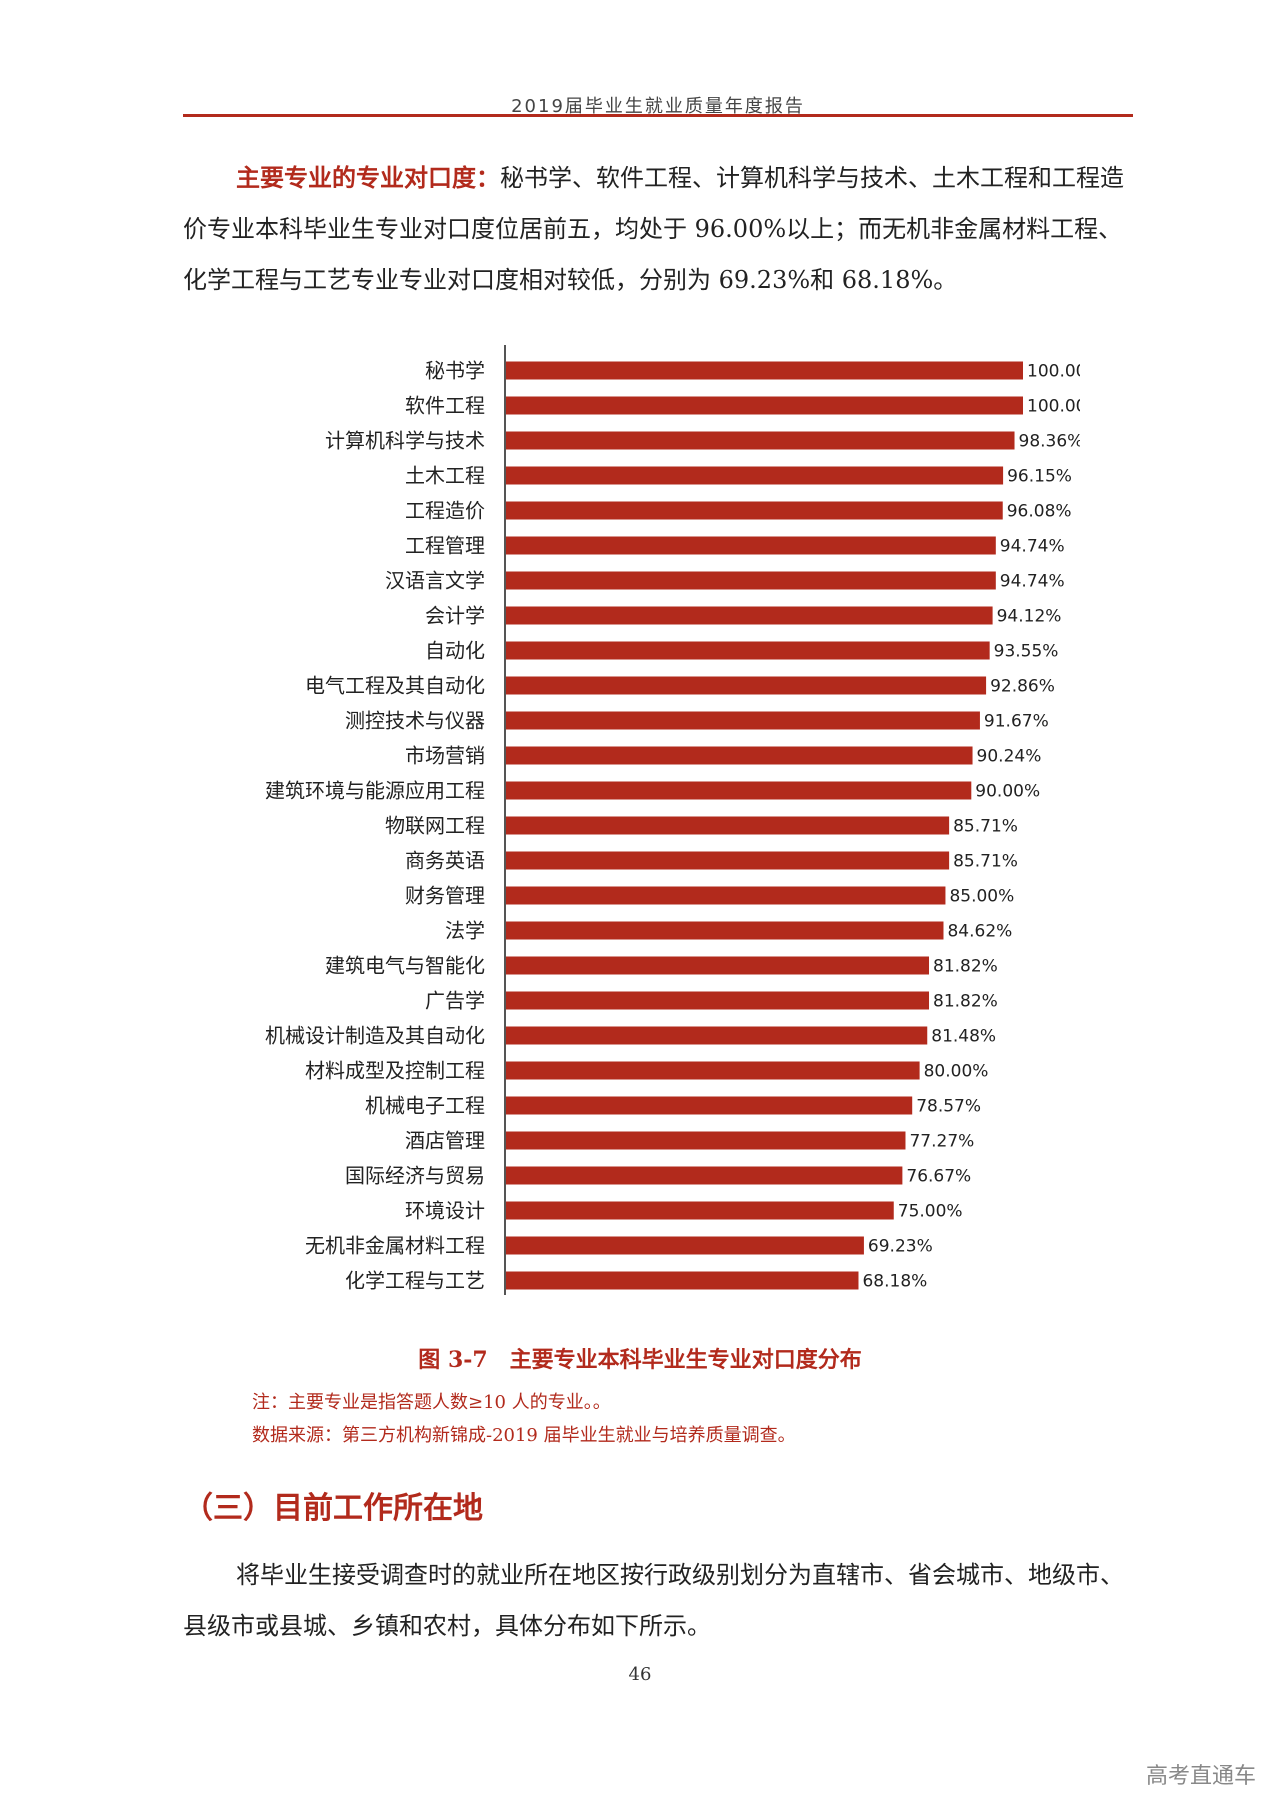 Image resolution: width=1280 pixels, height=1810 pixels. Describe the element at coordinates (640, 1674) in the screenshot. I see `page-number: 46` at that location.